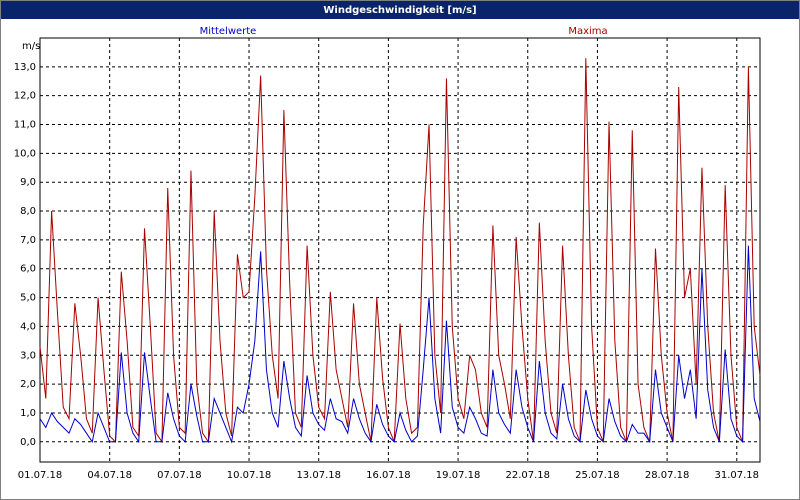  Describe the element at coordinates (597, 475) in the screenshot. I see `x-tick-label: 25.07.18` at that location.